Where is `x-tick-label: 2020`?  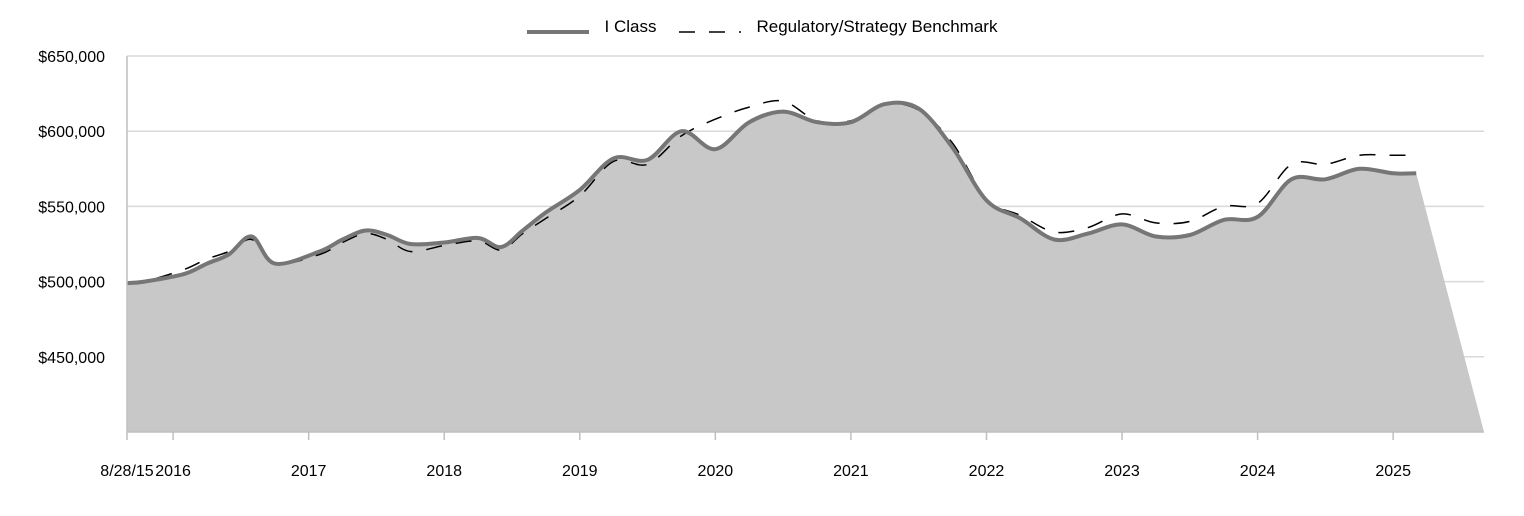 x-tick-label: 2020 is located at coordinates (716, 471).